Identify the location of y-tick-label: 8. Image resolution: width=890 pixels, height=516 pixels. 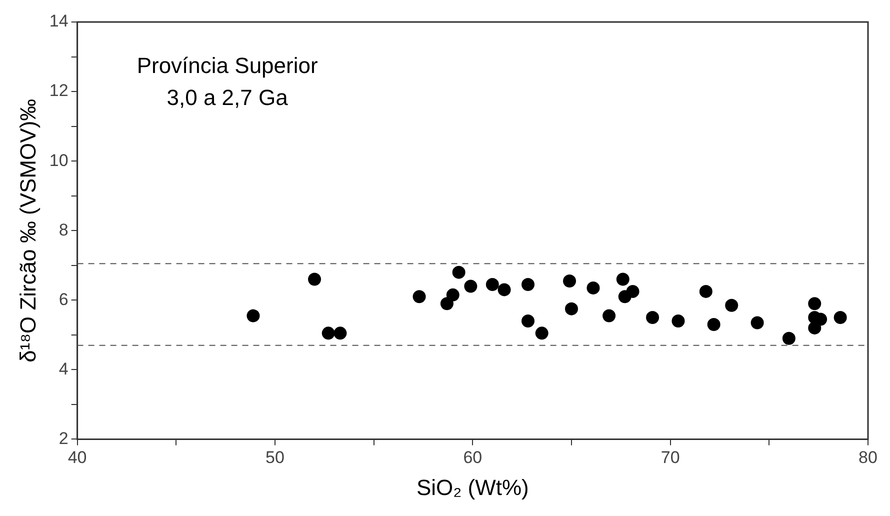
(63, 230).